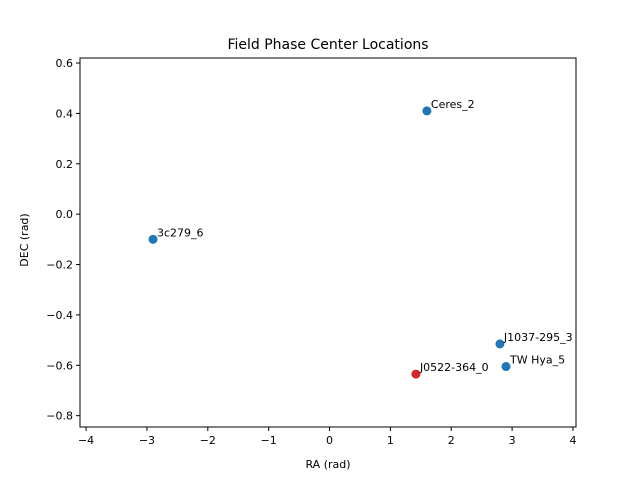 This screenshot has height=480, width=640. I want to click on y-tick-label: 0.2, so click(65, 164).